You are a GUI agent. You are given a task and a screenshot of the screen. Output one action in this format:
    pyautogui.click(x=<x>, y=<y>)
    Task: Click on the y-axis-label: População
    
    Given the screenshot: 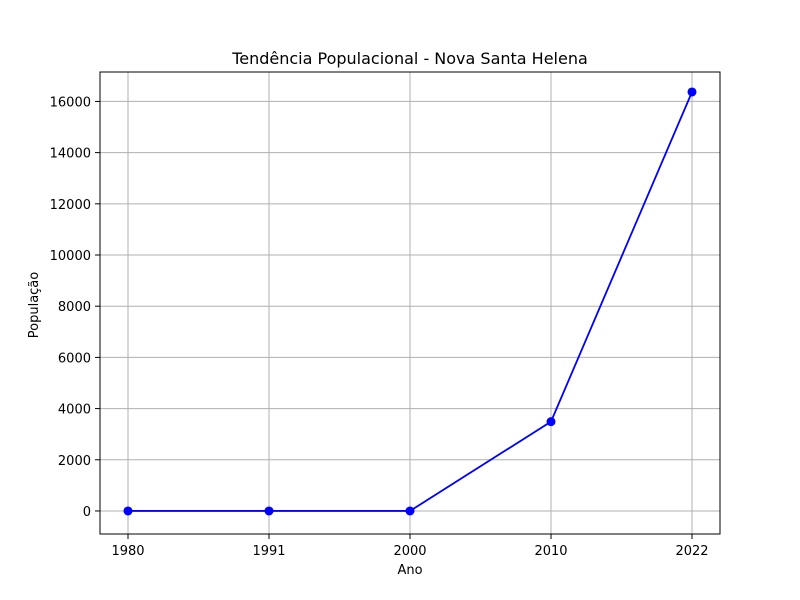 What is the action you would take?
    pyautogui.click(x=34, y=305)
    